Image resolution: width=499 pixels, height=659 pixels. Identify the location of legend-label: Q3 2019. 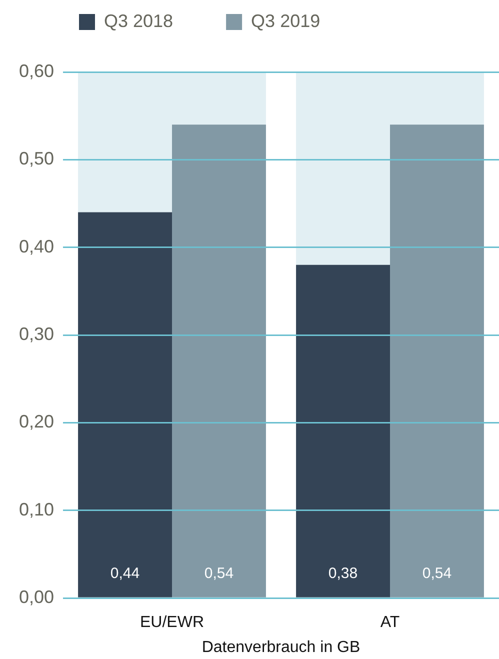
(285, 20).